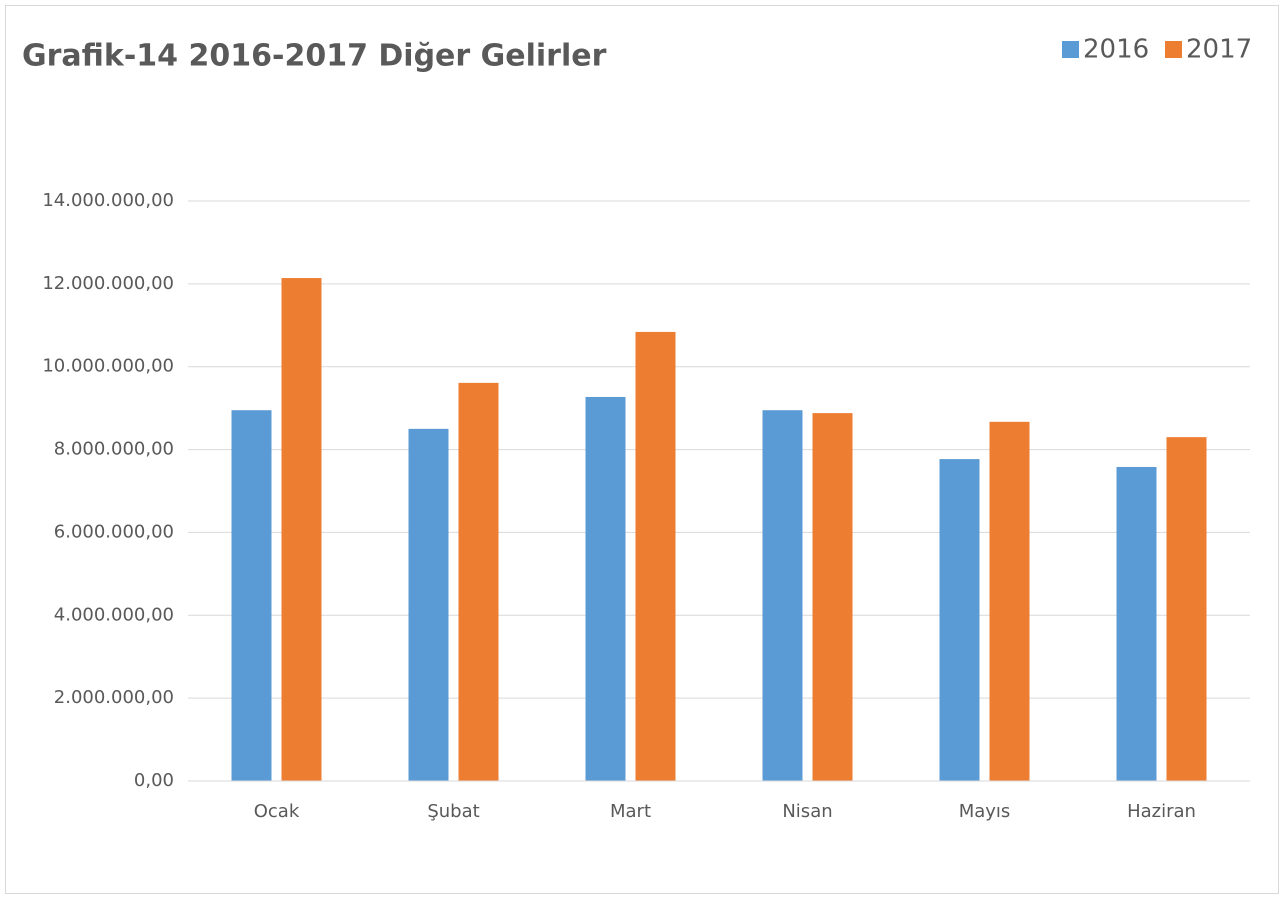 The height and width of the screenshot is (900, 1280). Describe the element at coordinates (453, 811) in the screenshot. I see `x-tick-label: Şubat` at that location.